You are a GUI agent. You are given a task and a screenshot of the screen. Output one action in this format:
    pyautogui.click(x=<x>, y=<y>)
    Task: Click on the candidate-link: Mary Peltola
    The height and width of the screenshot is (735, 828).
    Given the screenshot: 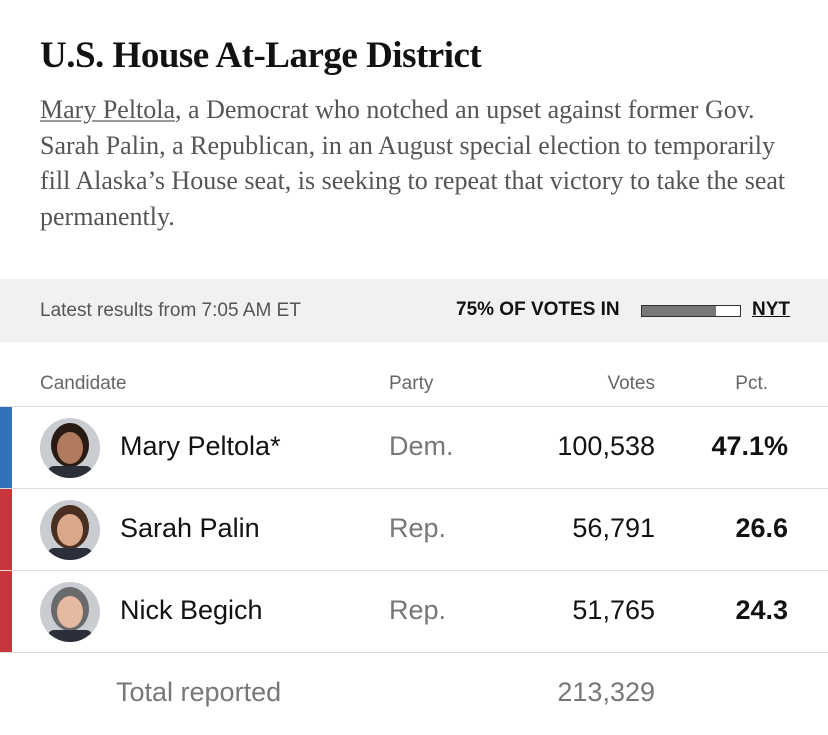 What is the action you would take?
    pyautogui.click(x=108, y=109)
    